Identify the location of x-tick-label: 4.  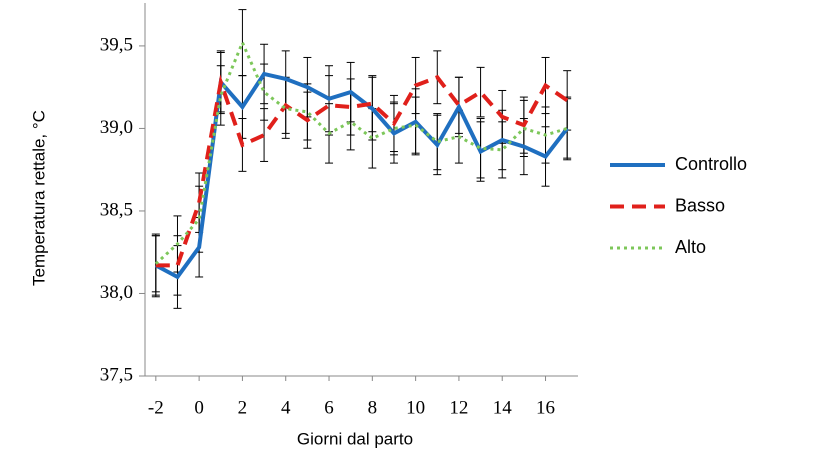
(286, 407).